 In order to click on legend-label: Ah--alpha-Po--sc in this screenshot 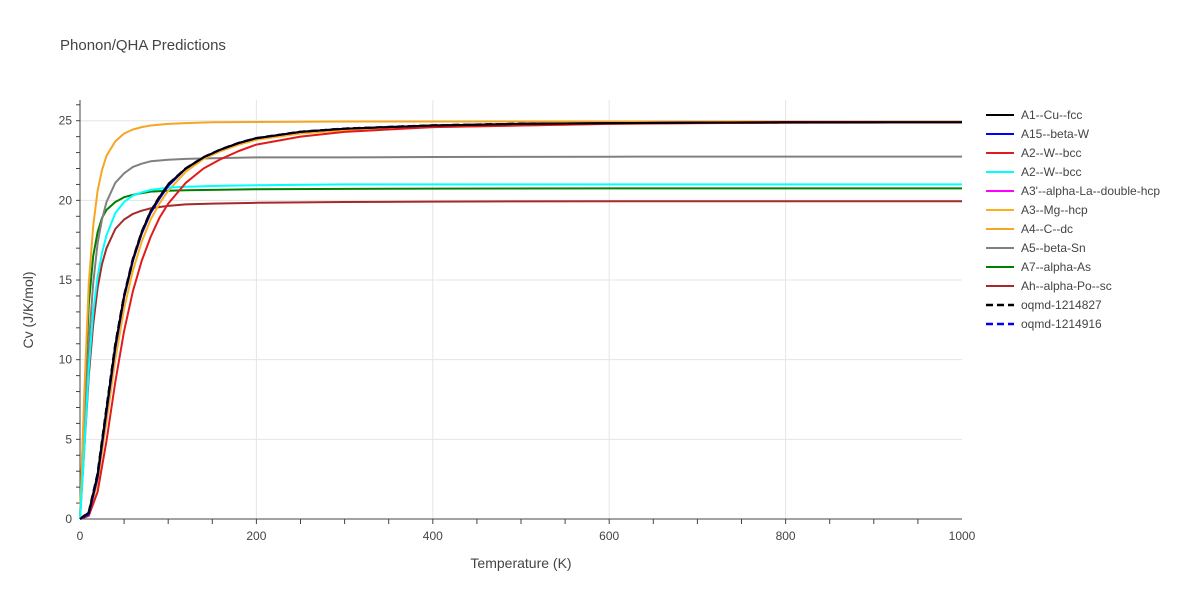, I will do `click(1066, 286)`.